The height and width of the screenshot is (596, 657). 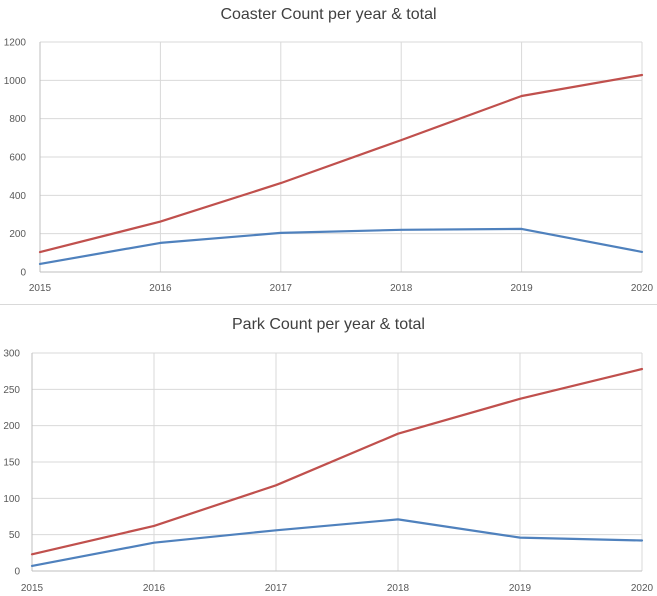 I want to click on chart-title: Park Count per year & total, so click(x=328, y=324).